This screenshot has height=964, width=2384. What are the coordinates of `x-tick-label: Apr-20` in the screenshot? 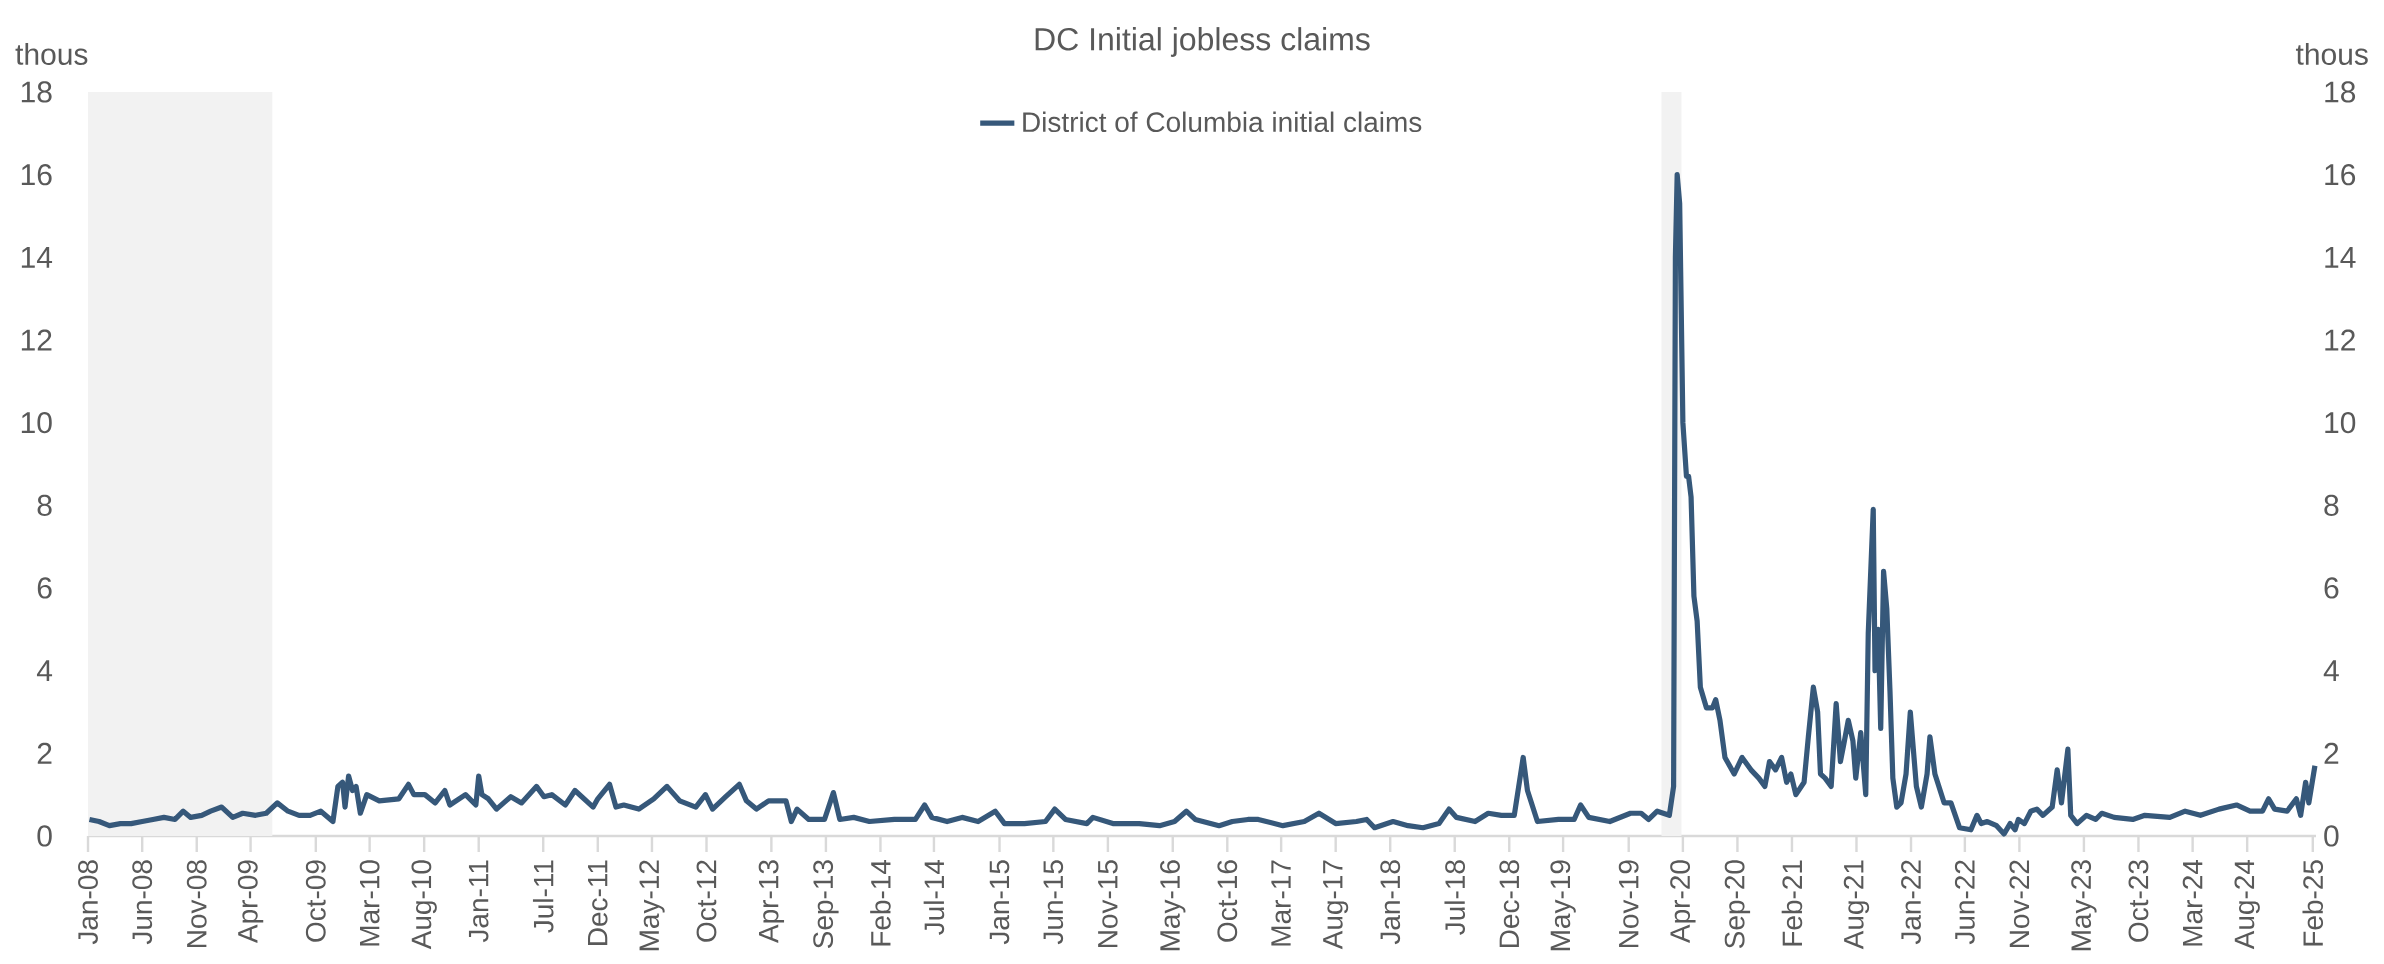 It's located at (1683, 902).